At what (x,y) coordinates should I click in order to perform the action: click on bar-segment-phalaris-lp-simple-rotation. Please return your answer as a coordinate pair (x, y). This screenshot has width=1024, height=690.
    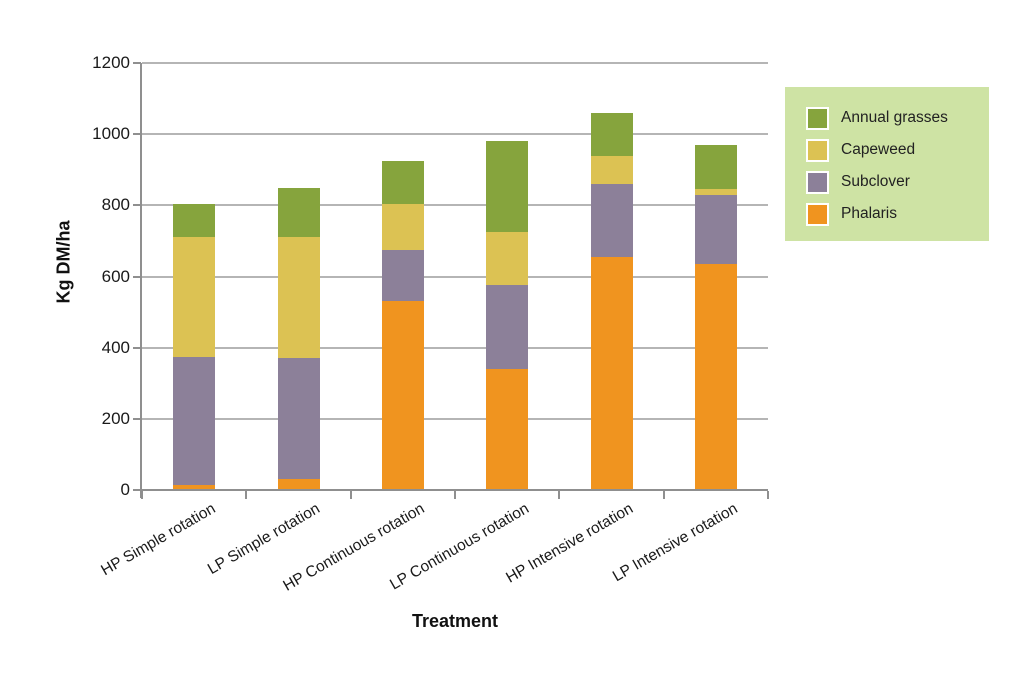
    Looking at the image, I should click on (298, 484).